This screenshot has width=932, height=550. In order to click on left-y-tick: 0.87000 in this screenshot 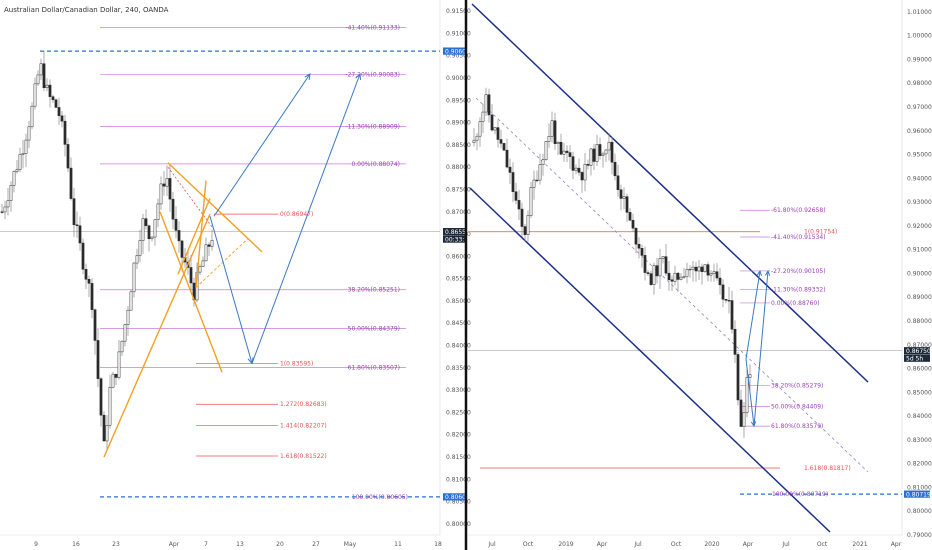, I will do `click(458, 212)`.